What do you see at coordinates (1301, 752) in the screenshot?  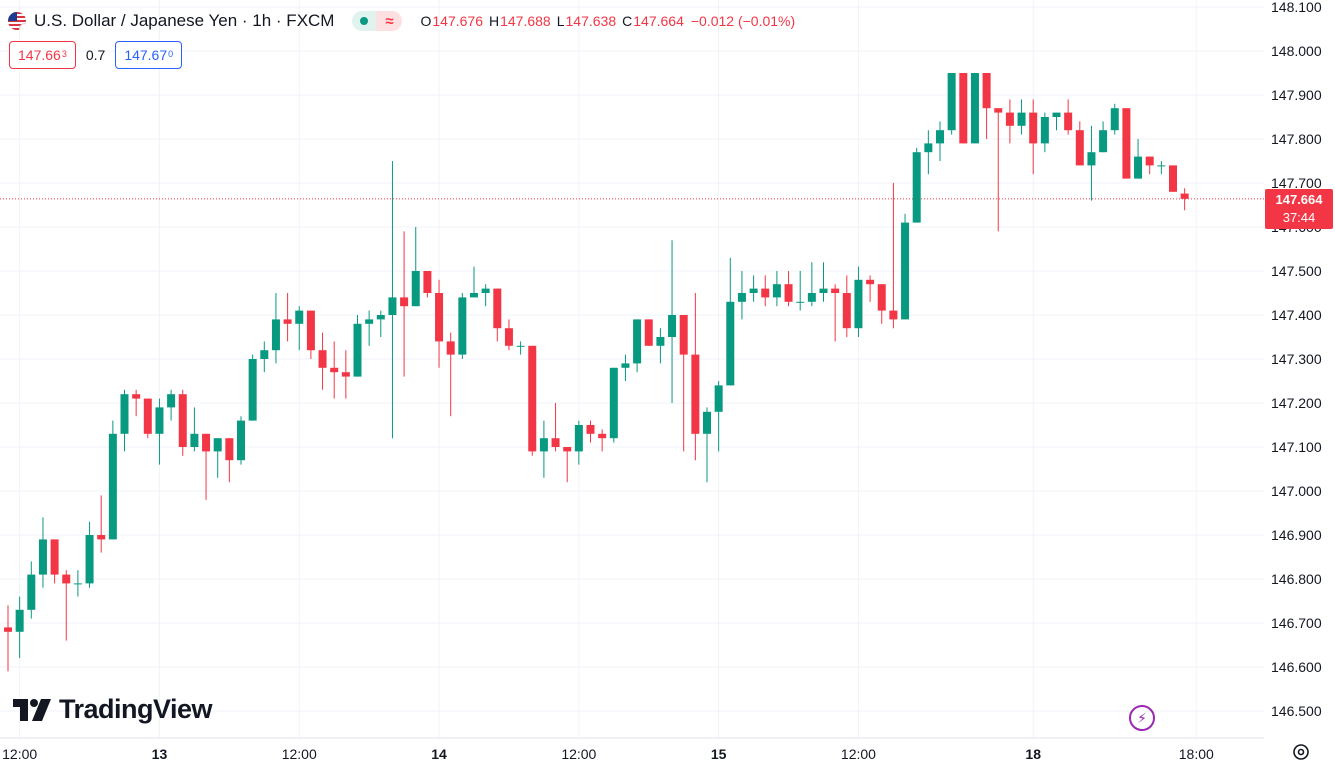 I see `settings-gear-icon` at bounding box center [1301, 752].